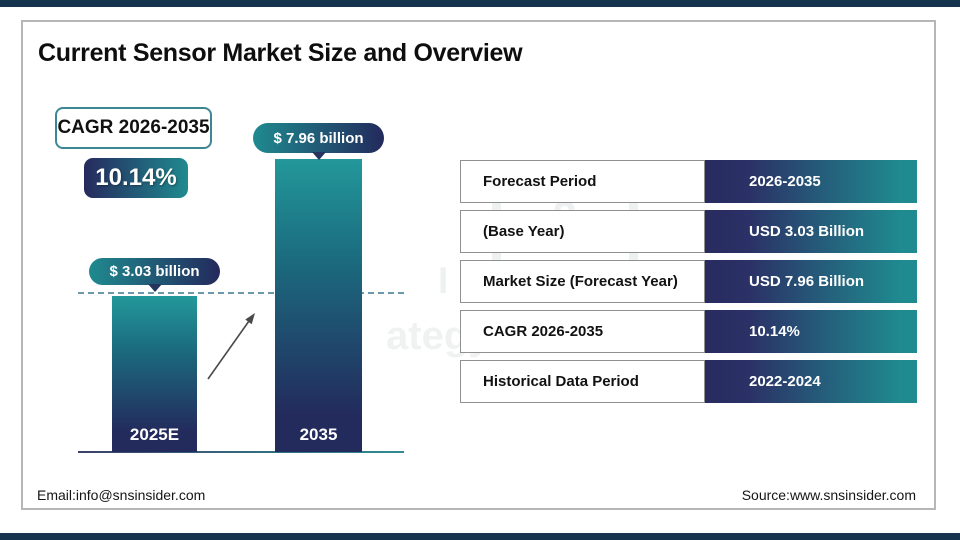  What do you see at coordinates (231, 346) in the screenshot?
I see `growth-arrow-icon` at bounding box center [231, 346].